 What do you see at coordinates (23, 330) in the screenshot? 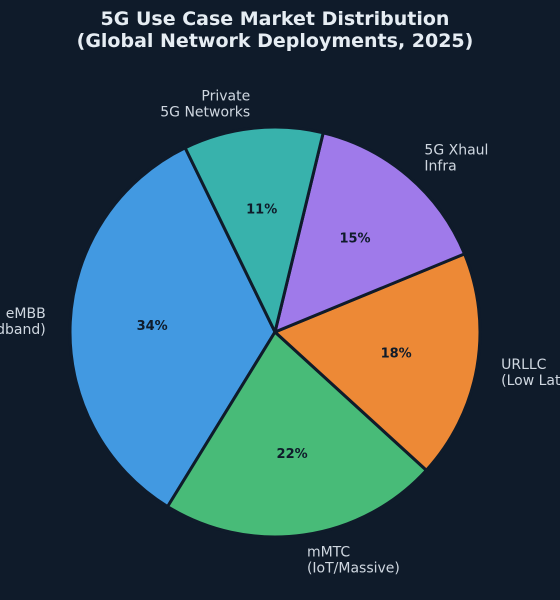
I see `slice-label-line: (Enhanced Mobile Broadband)` at bounding box center [23, 330].